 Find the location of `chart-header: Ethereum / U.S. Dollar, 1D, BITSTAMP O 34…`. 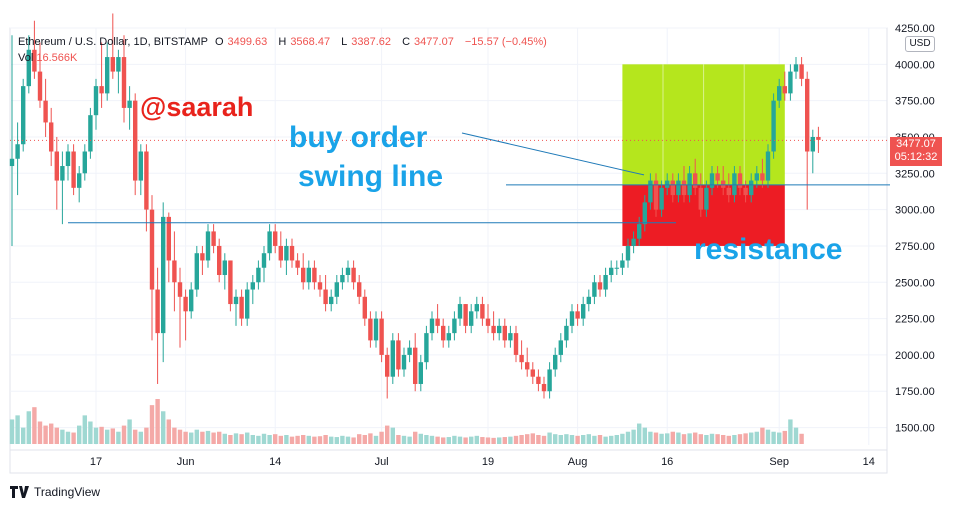

chart-header: Ethereum / U.S. Dollar, 1D, BITSTAMP O 34… is located at coordinates (282, 42).